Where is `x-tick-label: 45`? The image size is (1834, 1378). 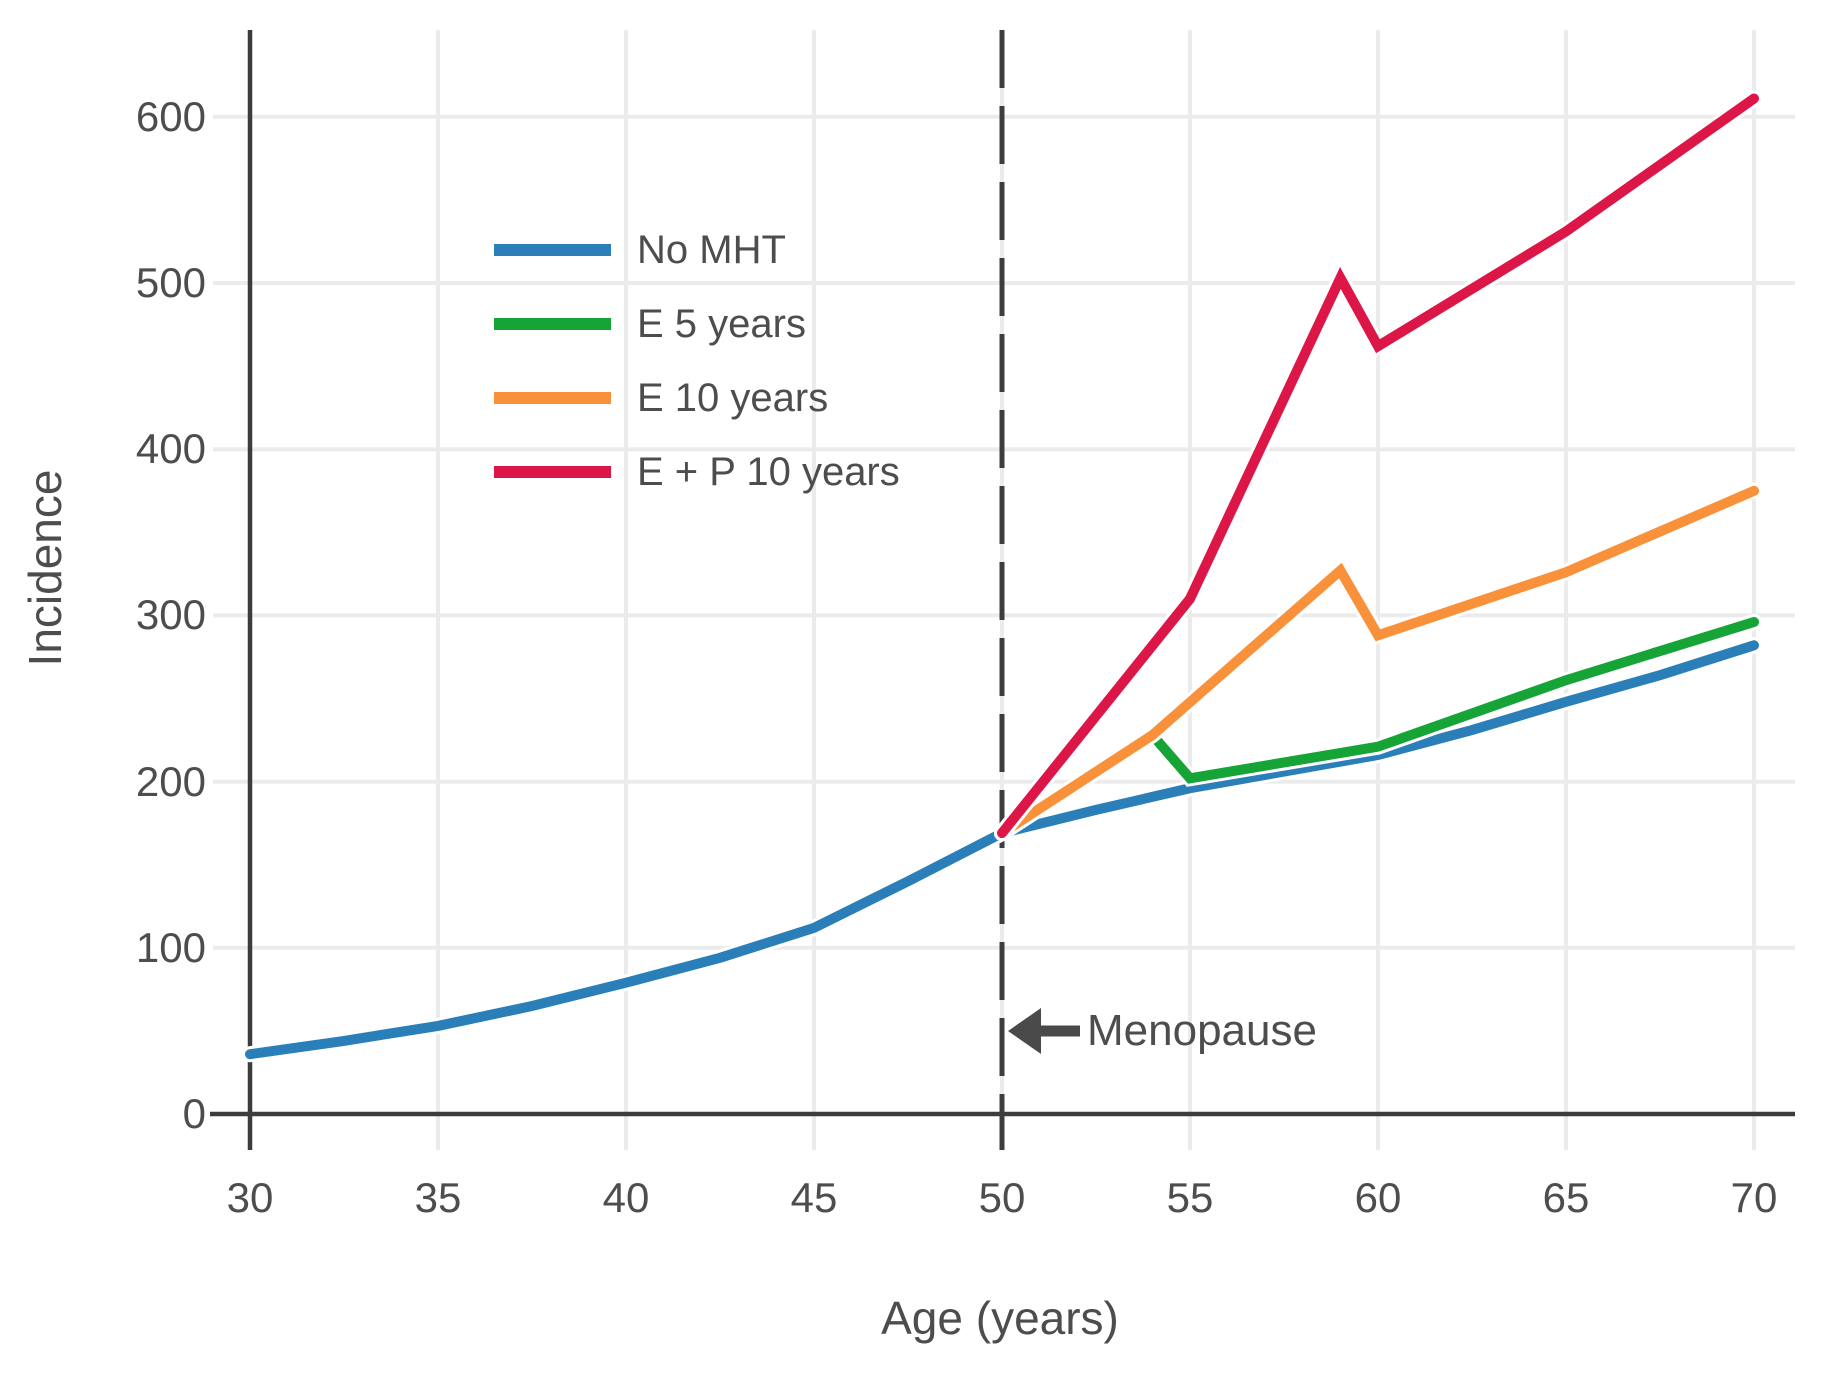
x-tick-label: 45 is located at coordinates (814, 1197).